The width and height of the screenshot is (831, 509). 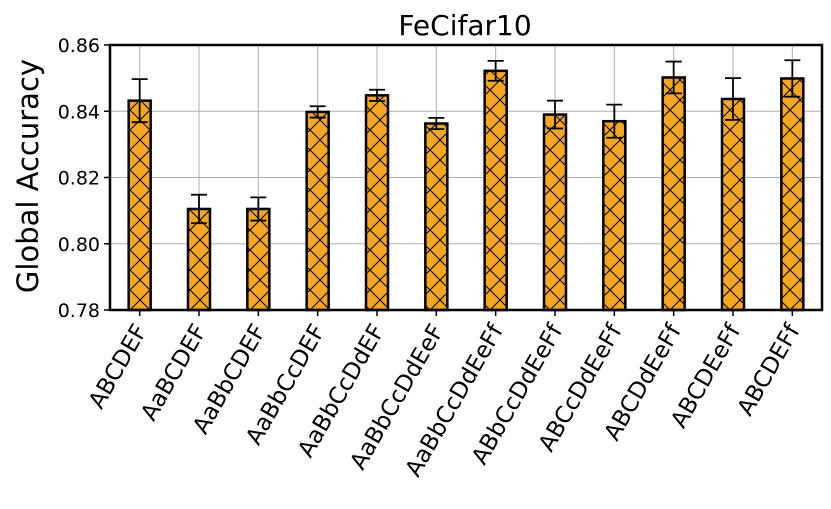 What do you see at coordinates (28, 176) in the screenshot?
I see `y-axis-label: Global Accuracy` at bounding box center [28, 176].